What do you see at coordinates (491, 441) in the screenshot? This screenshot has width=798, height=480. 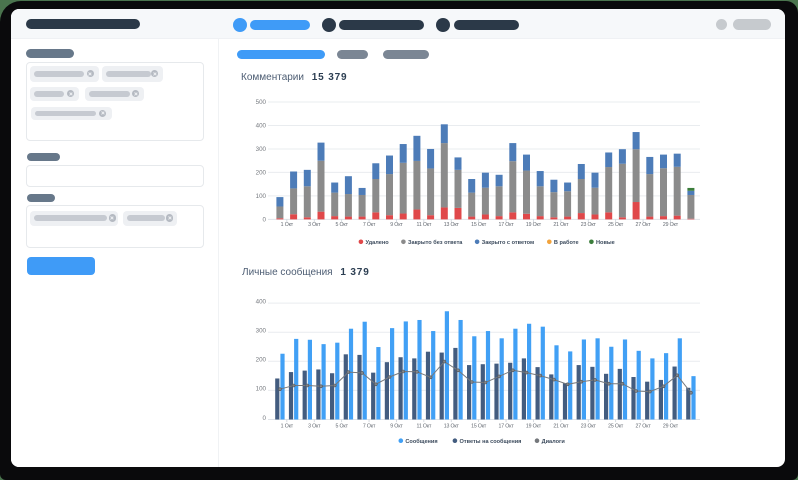 I see `svg-text: Ответы на сообщения` at bounding box center [491, 441].